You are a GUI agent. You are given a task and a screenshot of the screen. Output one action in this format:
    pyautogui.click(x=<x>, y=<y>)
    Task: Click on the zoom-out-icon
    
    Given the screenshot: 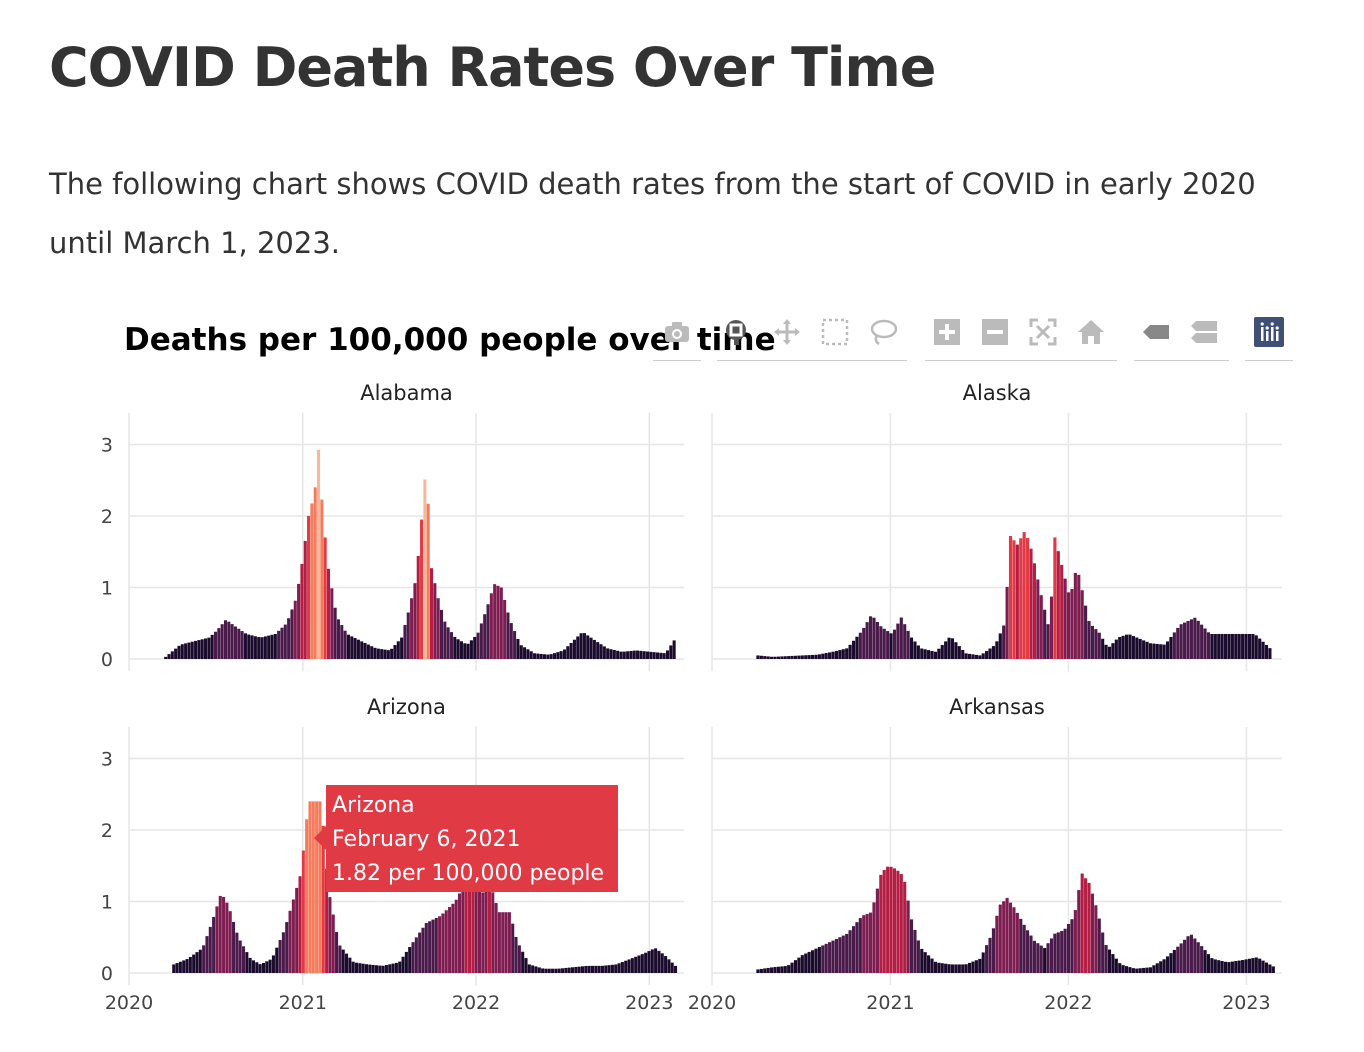 What is the action you would take?
    pyautogui.click(x=995, y=332)
    